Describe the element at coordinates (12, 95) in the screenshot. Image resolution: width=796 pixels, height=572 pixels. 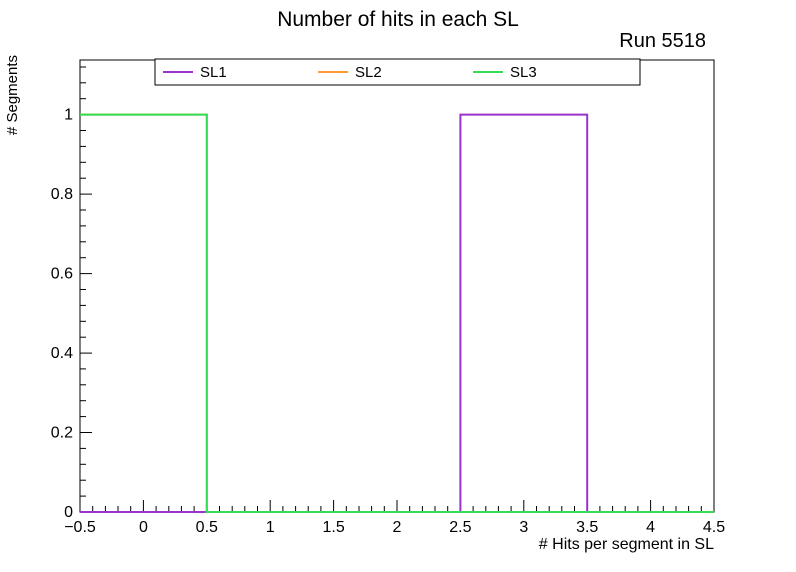
I see `y-axis-title: # Segments` at that location.